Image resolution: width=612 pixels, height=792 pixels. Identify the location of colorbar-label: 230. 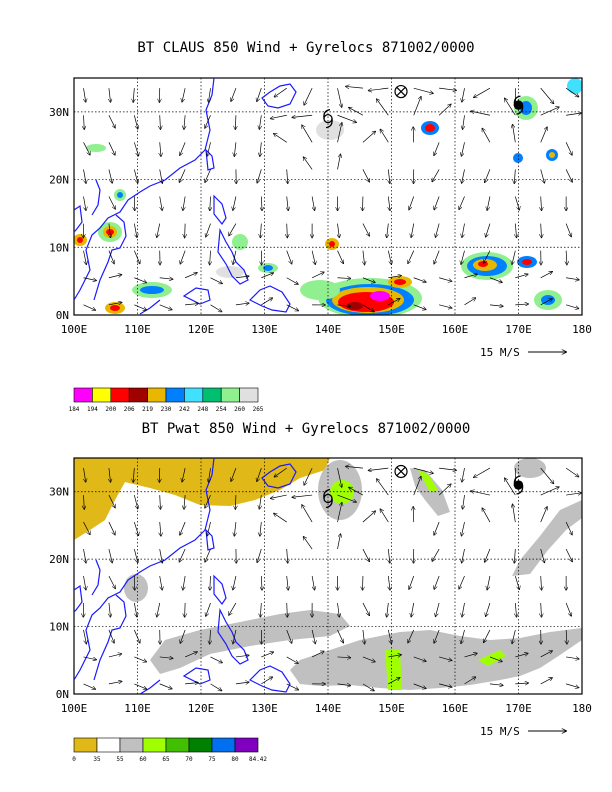
(166, 409).